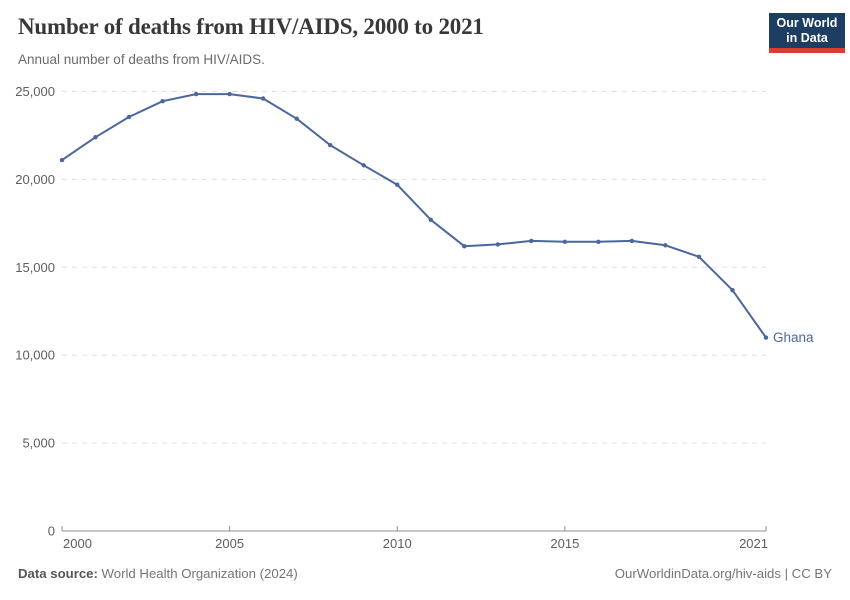 The image size is (850, 600). What do you see at coordinates (807, 23) in the screenshot?
I see `owid-logo-line1: Our World` at bounding box center [807, 23].